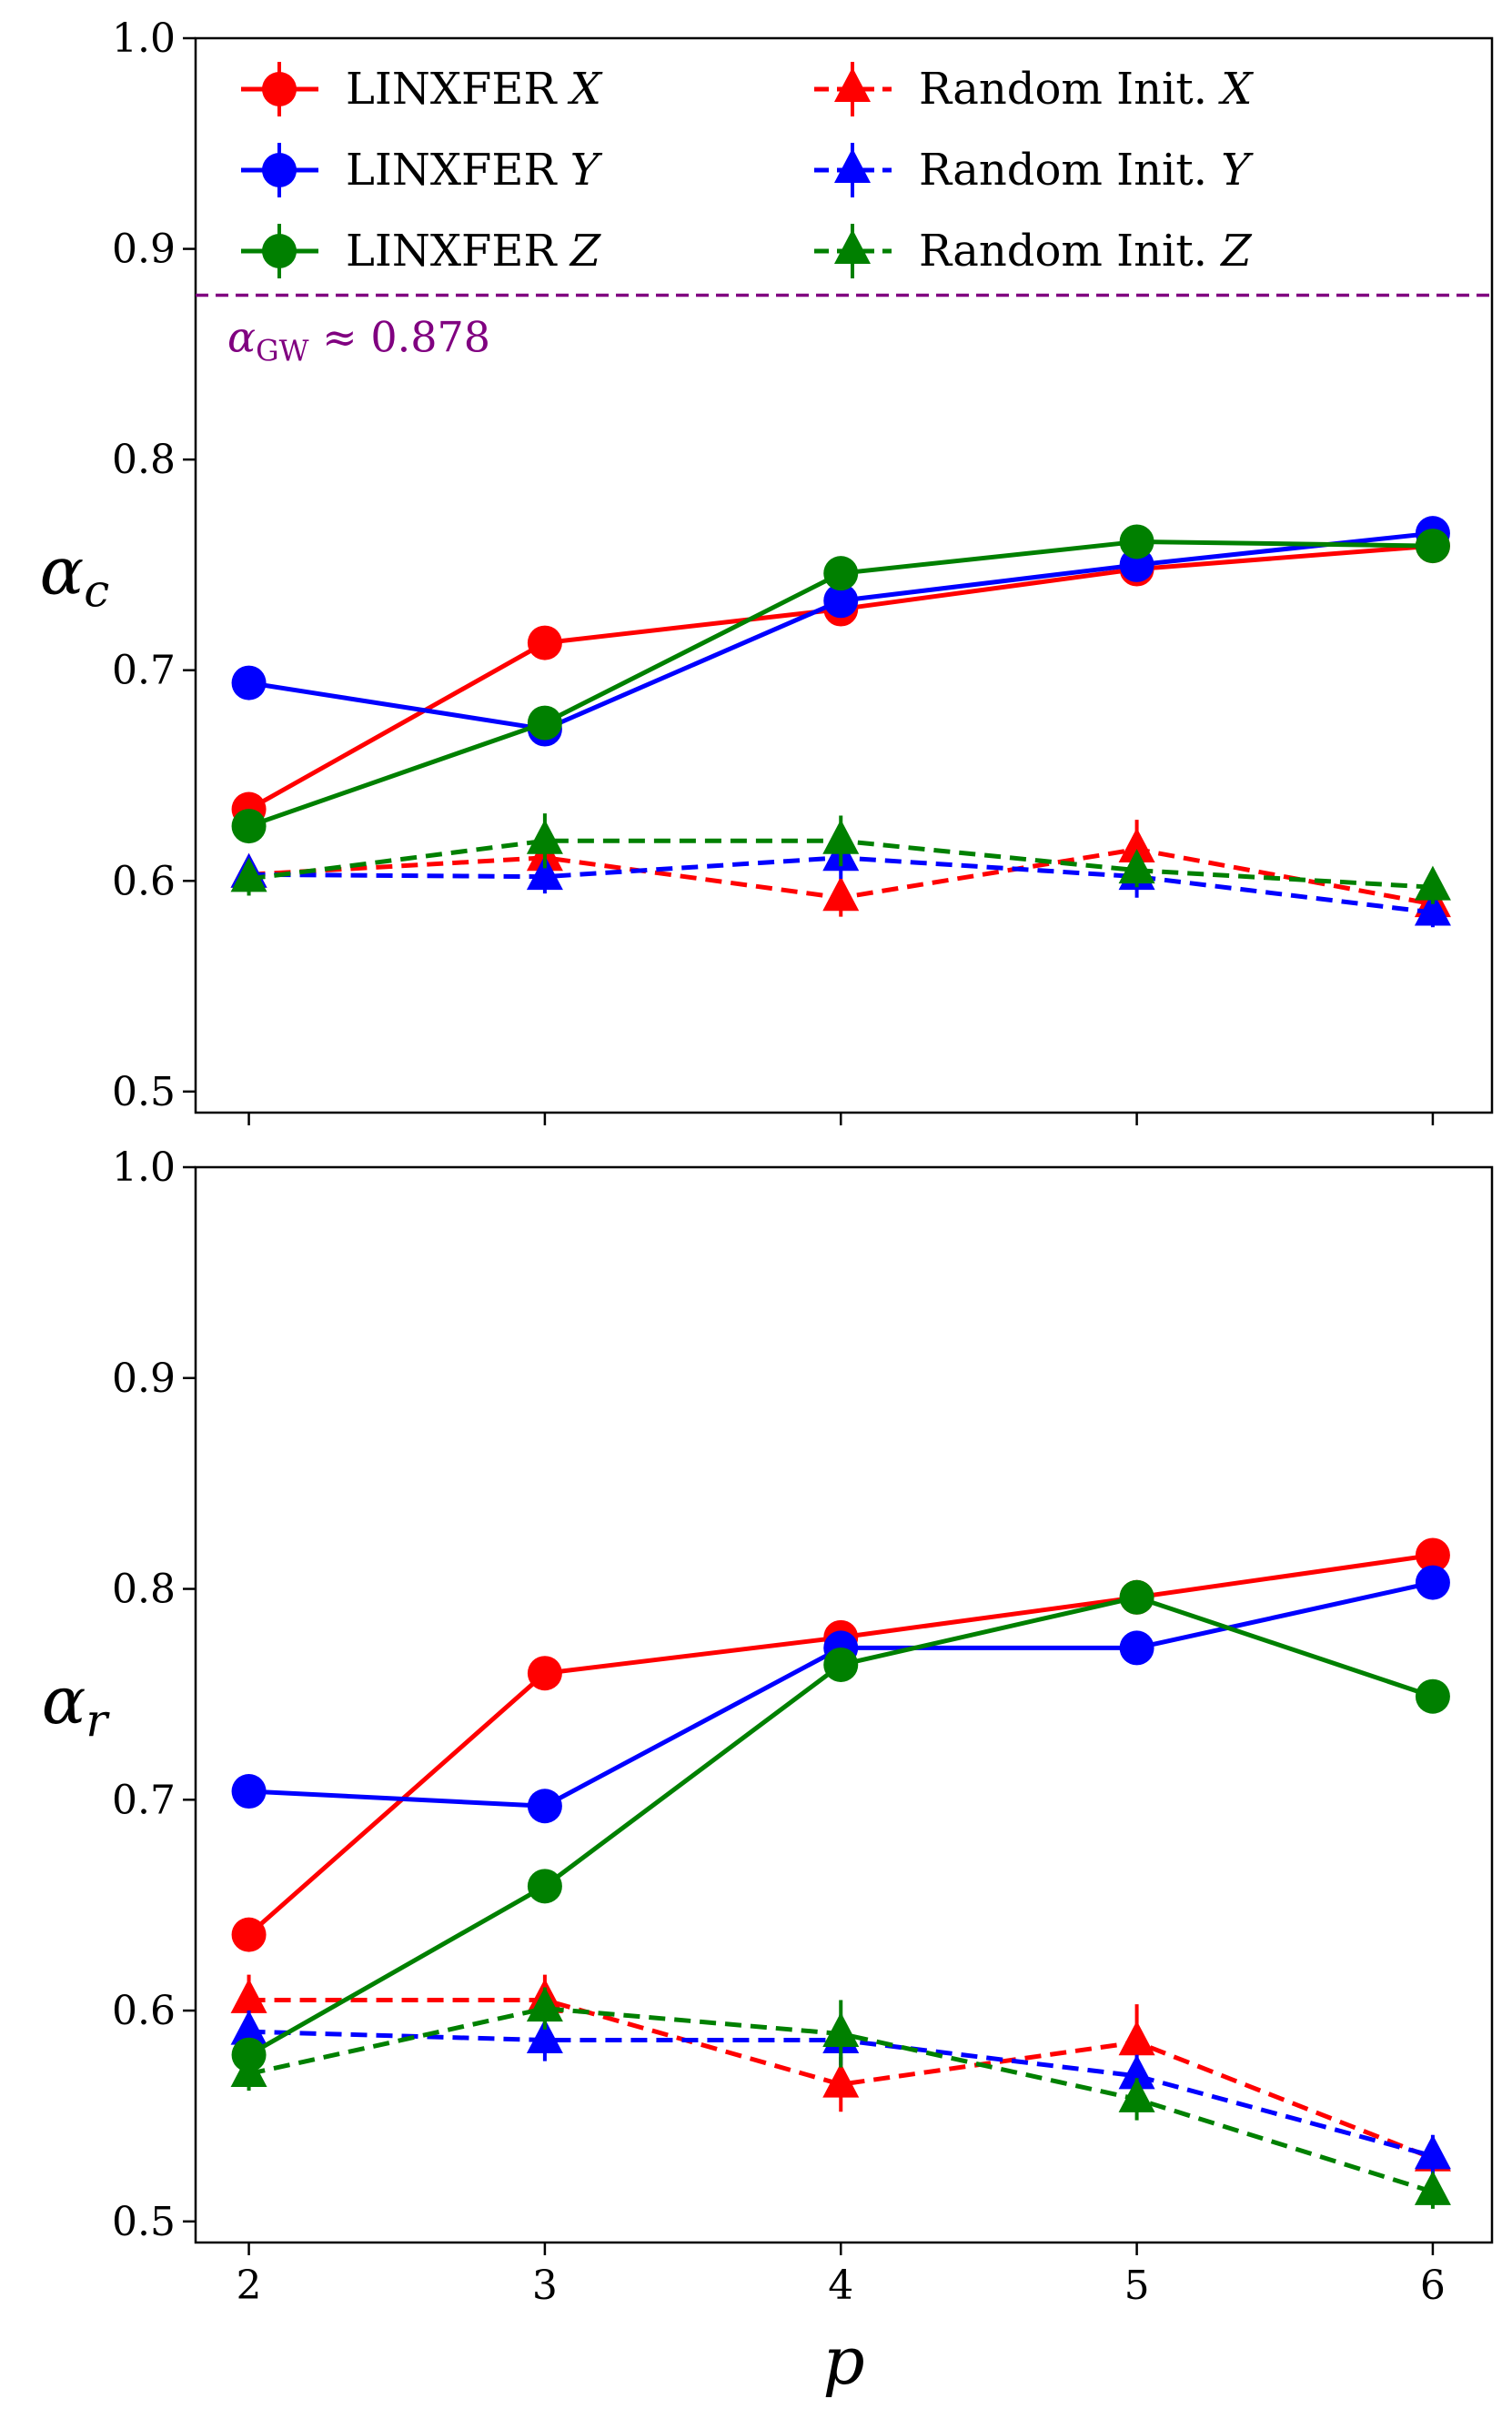 The height and width of the screenshot is (2419, 1512). What do you see at coordinates (545, 2286) in the screenshot?
I see `x-tick-label: 3` at bounding box center [545, 2286].